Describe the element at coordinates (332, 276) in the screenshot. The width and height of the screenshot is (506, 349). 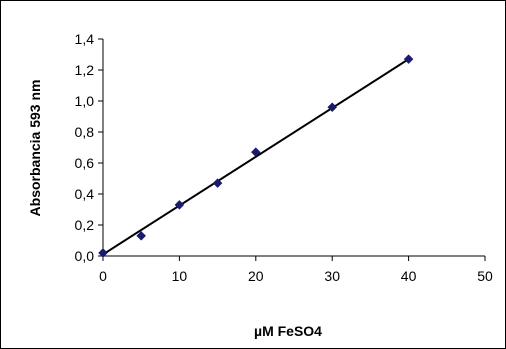
I see `x-tick-label: 30` at that location.